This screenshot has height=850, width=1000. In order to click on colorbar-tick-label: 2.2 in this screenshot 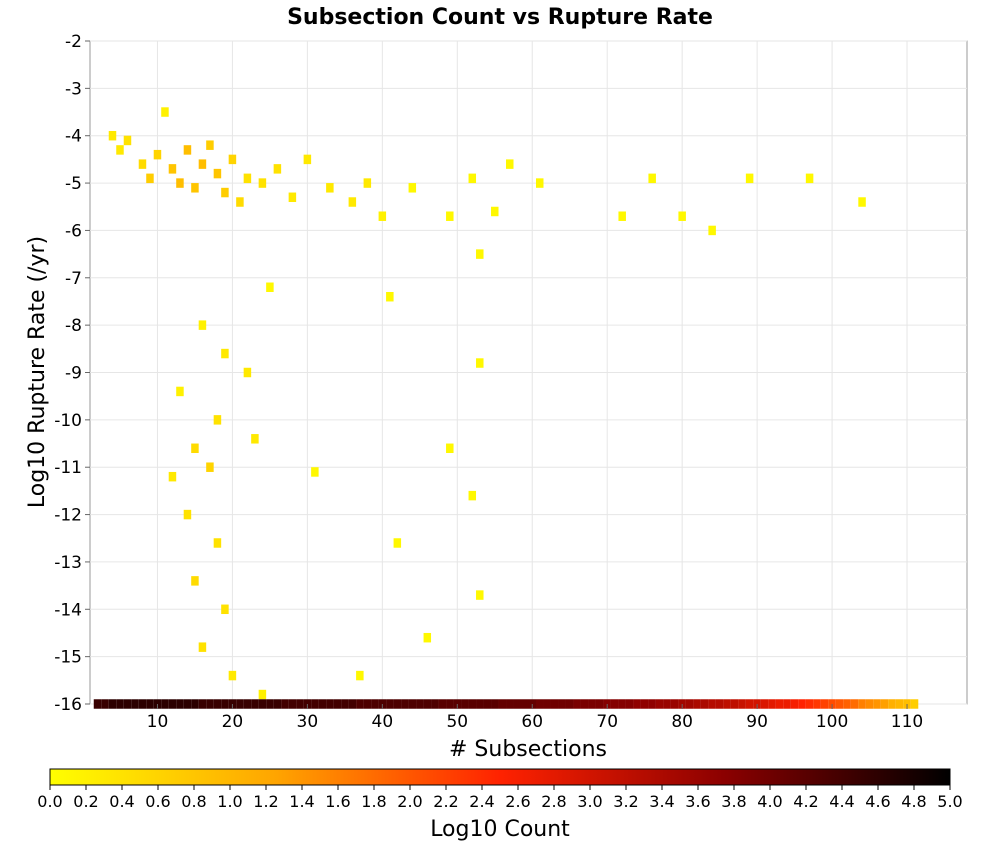, I will do `click(445, 801)`.